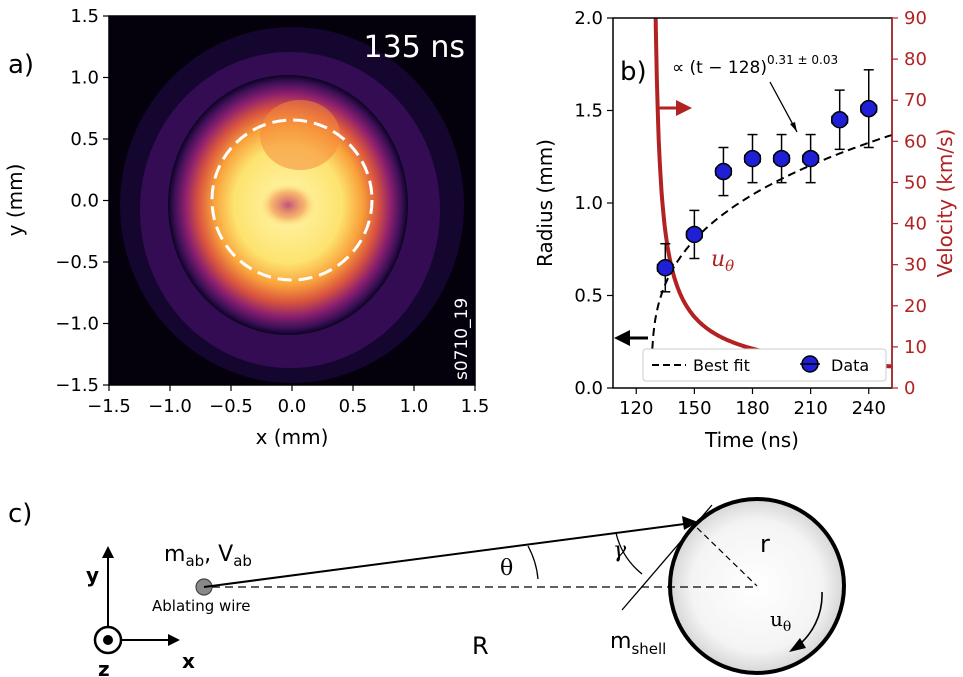 The height and width of the screenshot is (677, 963). I want to click on radius-label: r, so click(765, 544).